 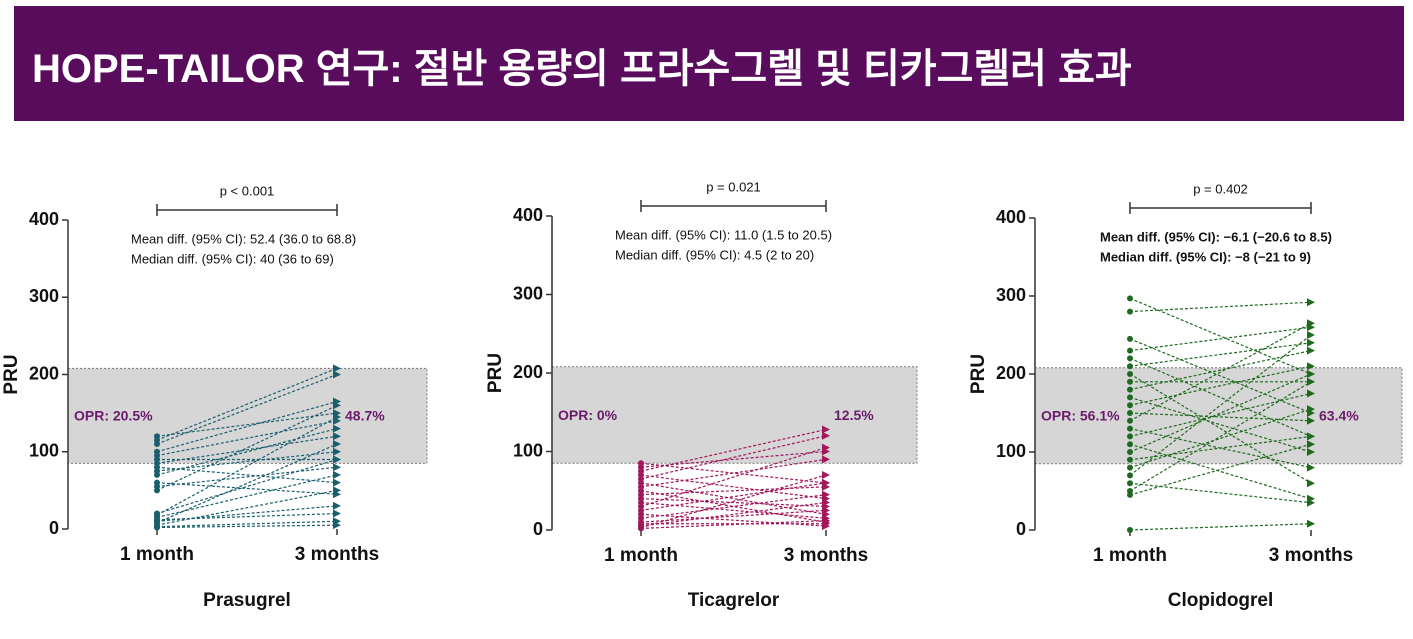 What do you see at coordinates (1220, 188) in the screenshot?
I see `p-value: p = 0.402` at bounding box center [1220, 188].